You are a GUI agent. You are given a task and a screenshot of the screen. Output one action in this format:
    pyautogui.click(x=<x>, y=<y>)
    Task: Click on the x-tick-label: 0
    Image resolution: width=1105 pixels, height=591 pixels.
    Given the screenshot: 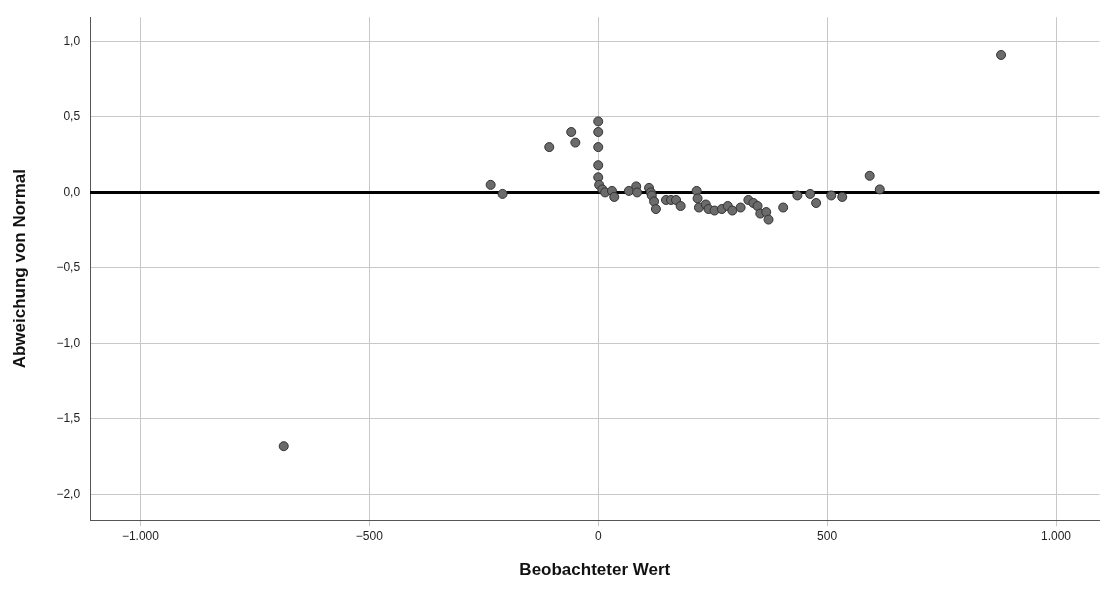 What is the action you would take?
    pyautogui.click(x=598, y=535)
    